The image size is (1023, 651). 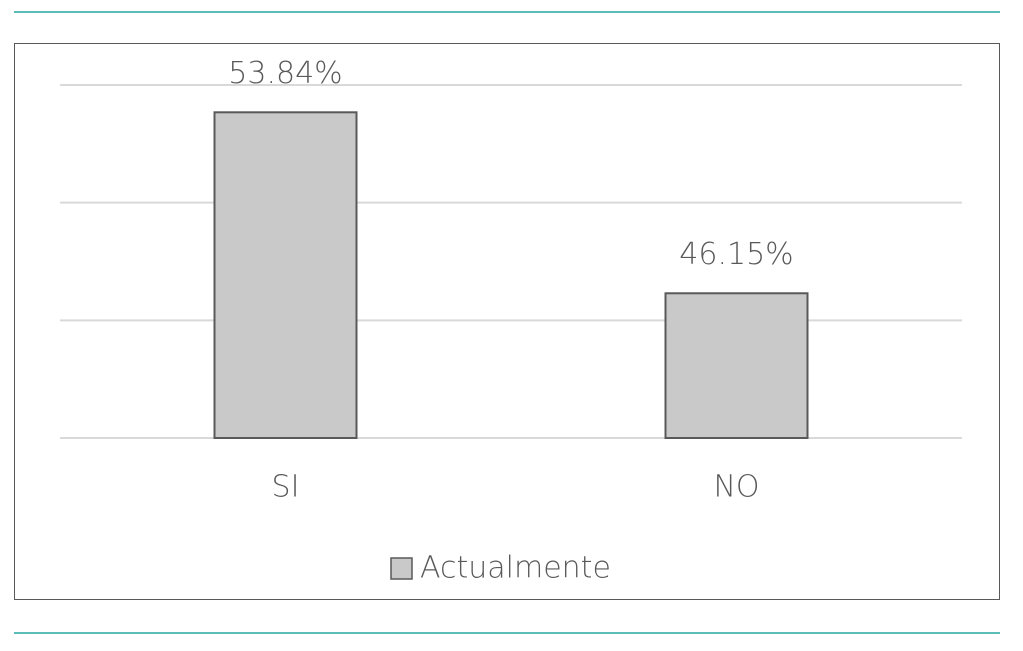 What do you see at coordinates (736, 487) in the screenshot?
I see `x-tick-label: NO` at bounding box center [736, 487].